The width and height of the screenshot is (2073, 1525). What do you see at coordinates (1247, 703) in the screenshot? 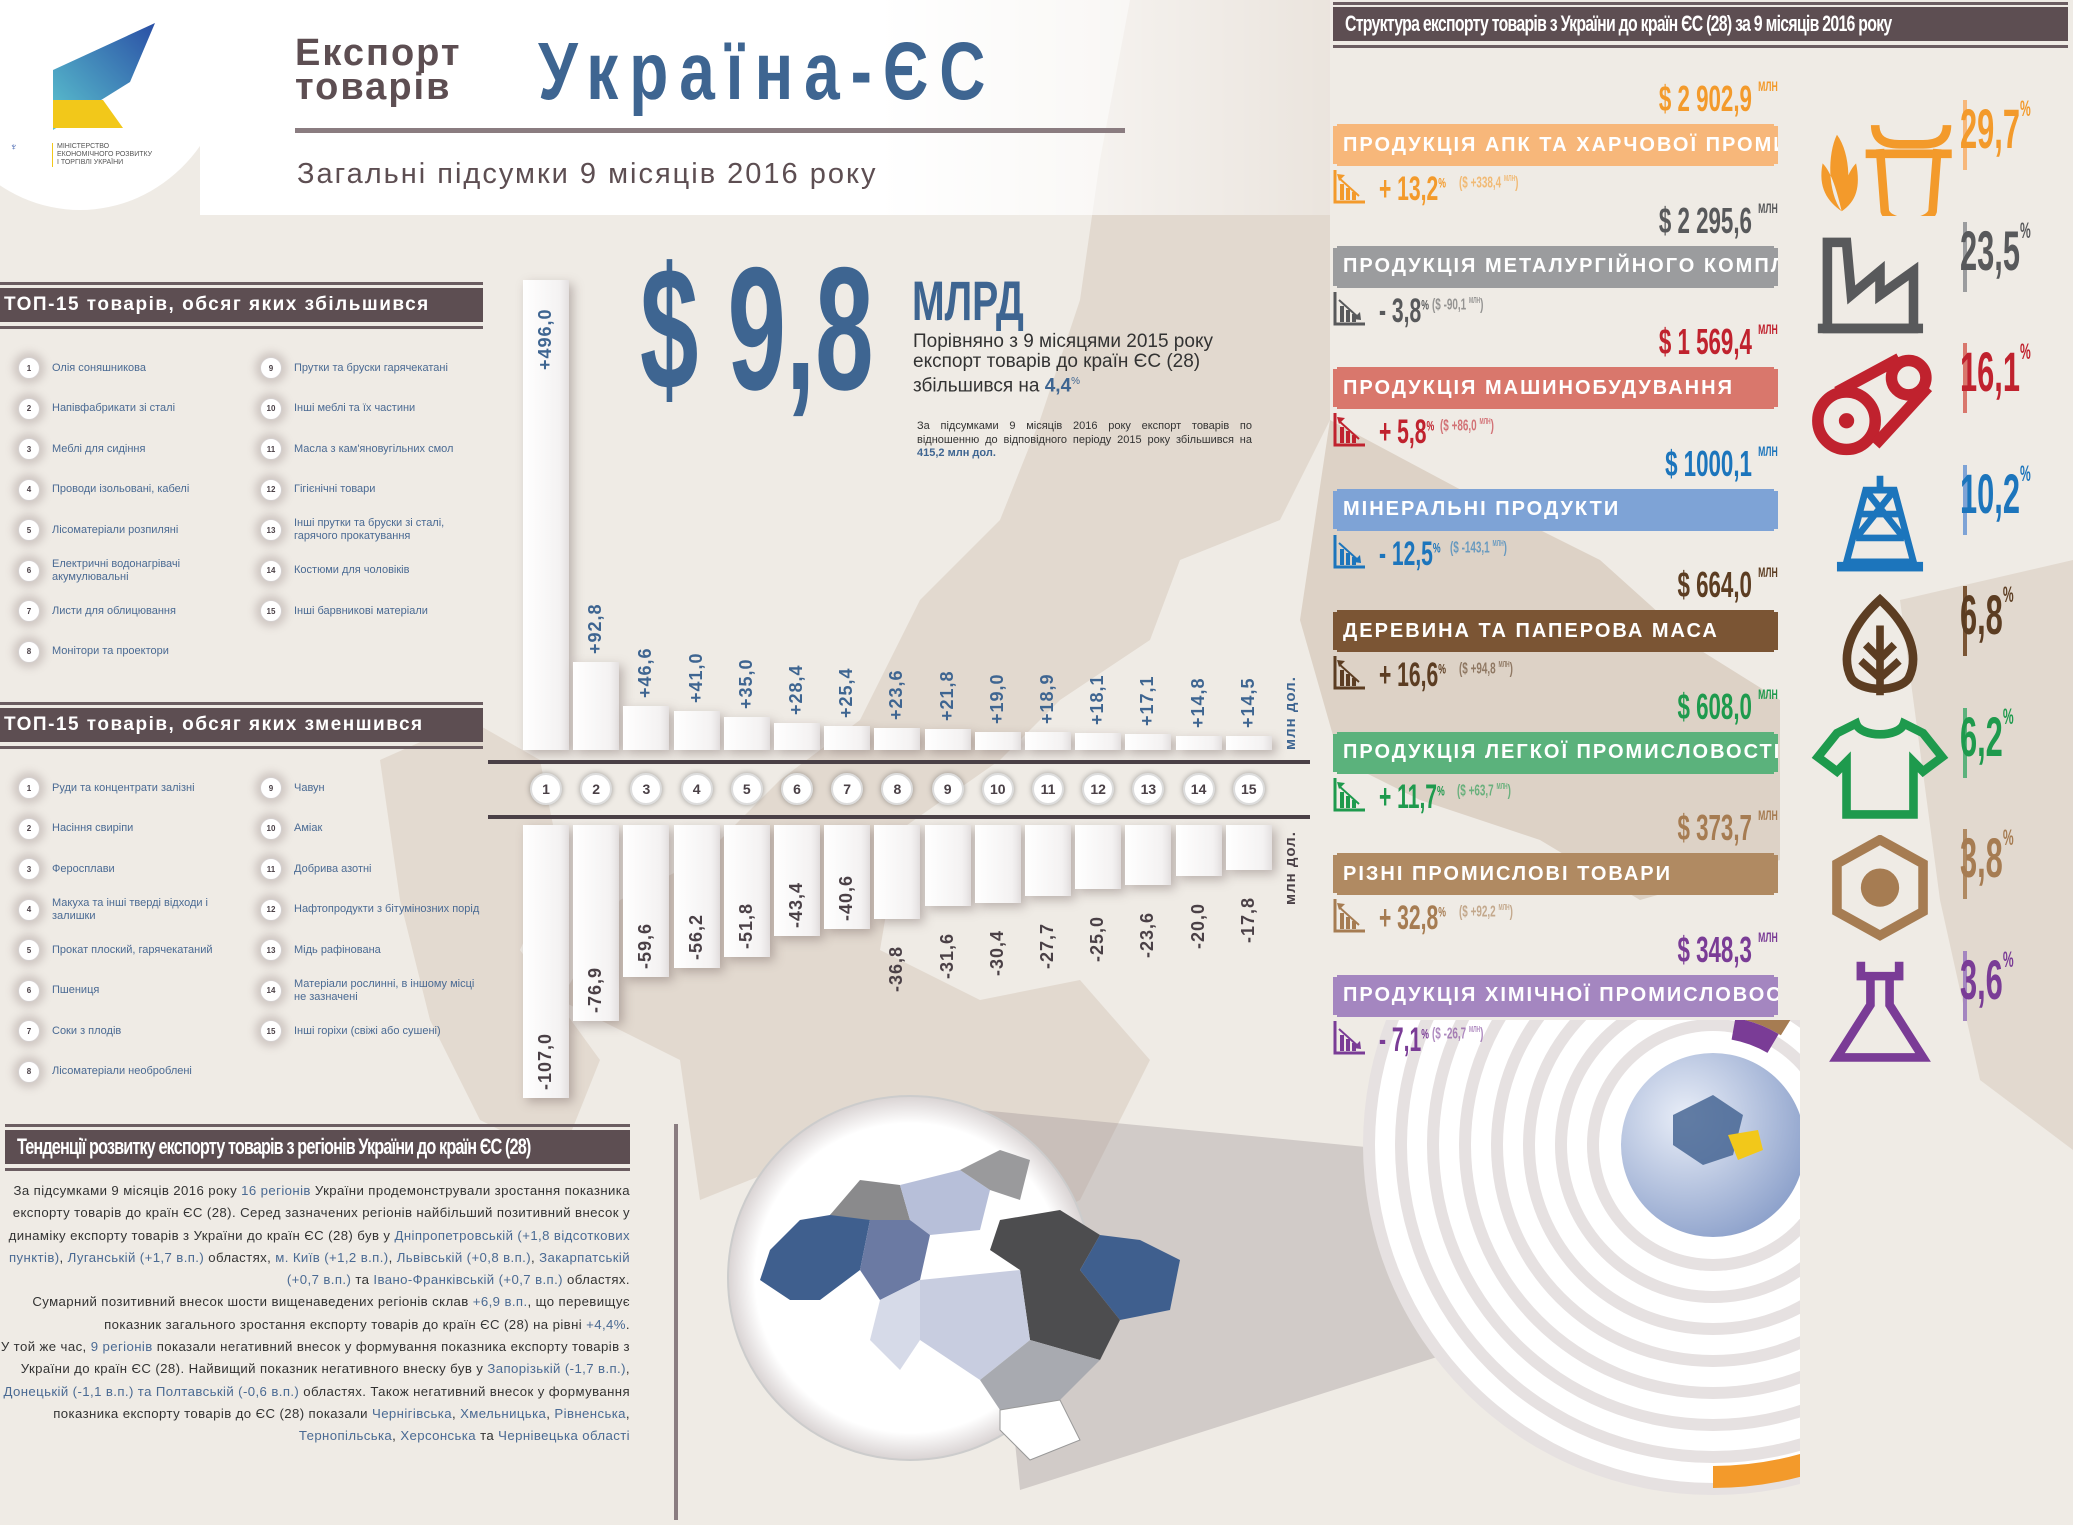
I see `increase-bar-label: +14,5` at bounding box center [1247, 703].